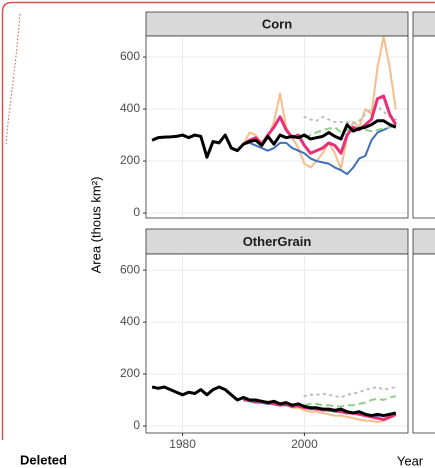 Image resolution: width=435 pixels, height=468 pixels. Describe the element at coordinates (43, 459) in the screenshot. I see `status-label: Deleted` at that location.